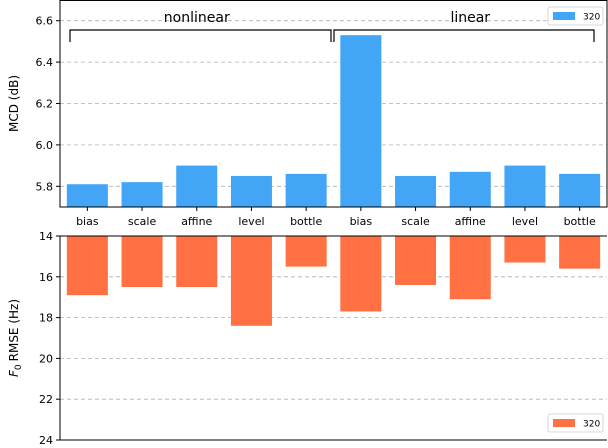 This screenshot has height=448, width=608. Describe the element at coordinates (46, 358) in the screenshot. I see `f0-y-tick-label: 20` at that location.